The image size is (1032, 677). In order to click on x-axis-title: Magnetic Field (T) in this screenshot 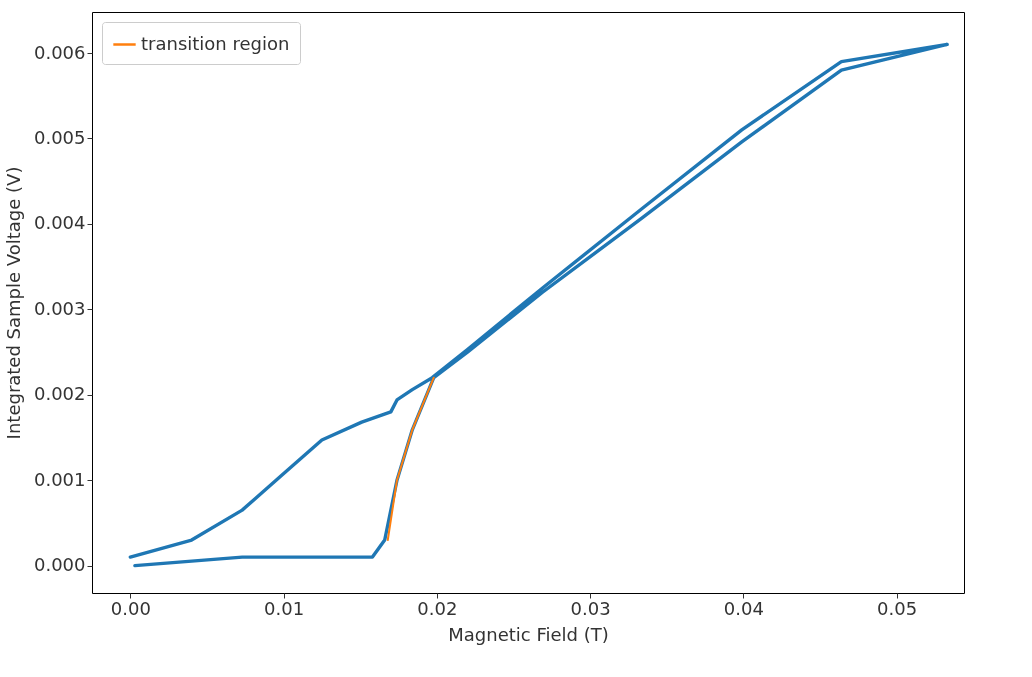, I will do `click(528, 634)`.